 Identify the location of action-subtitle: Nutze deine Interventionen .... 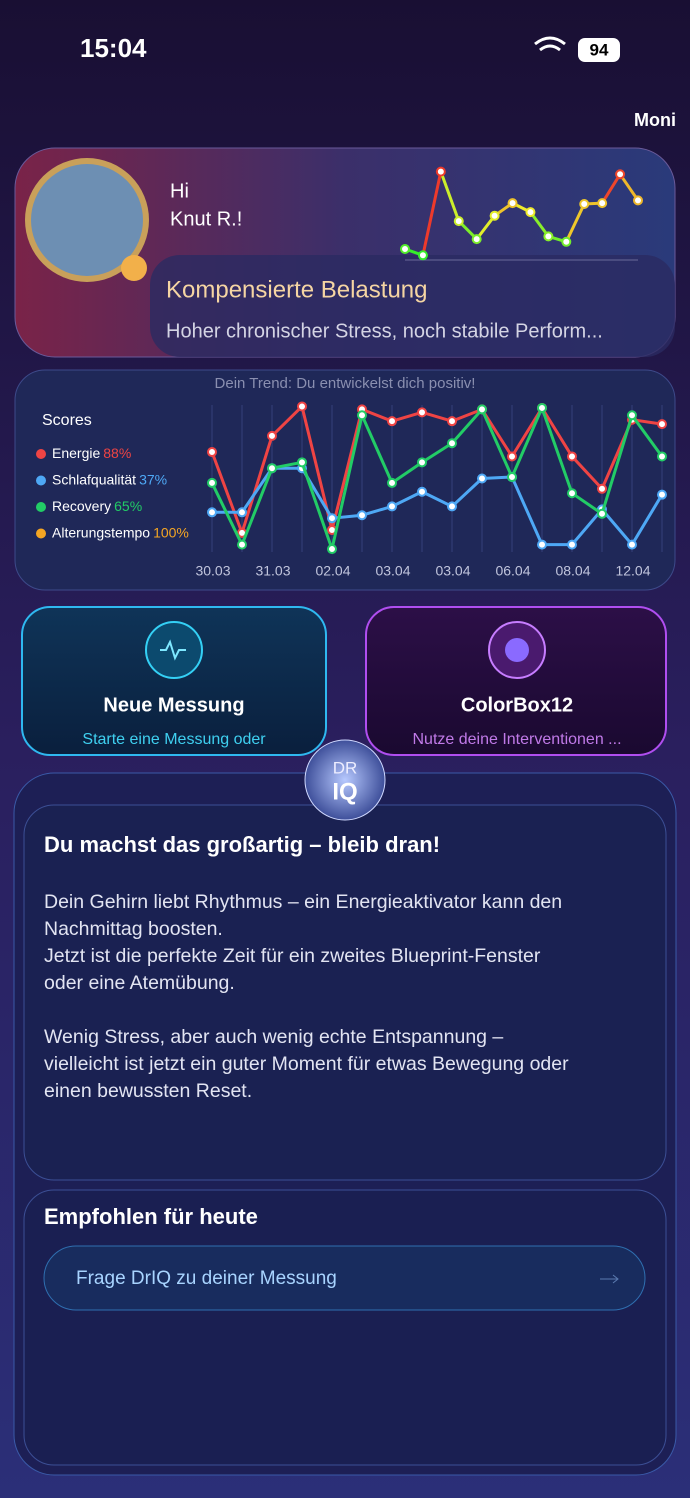
(516, 739).